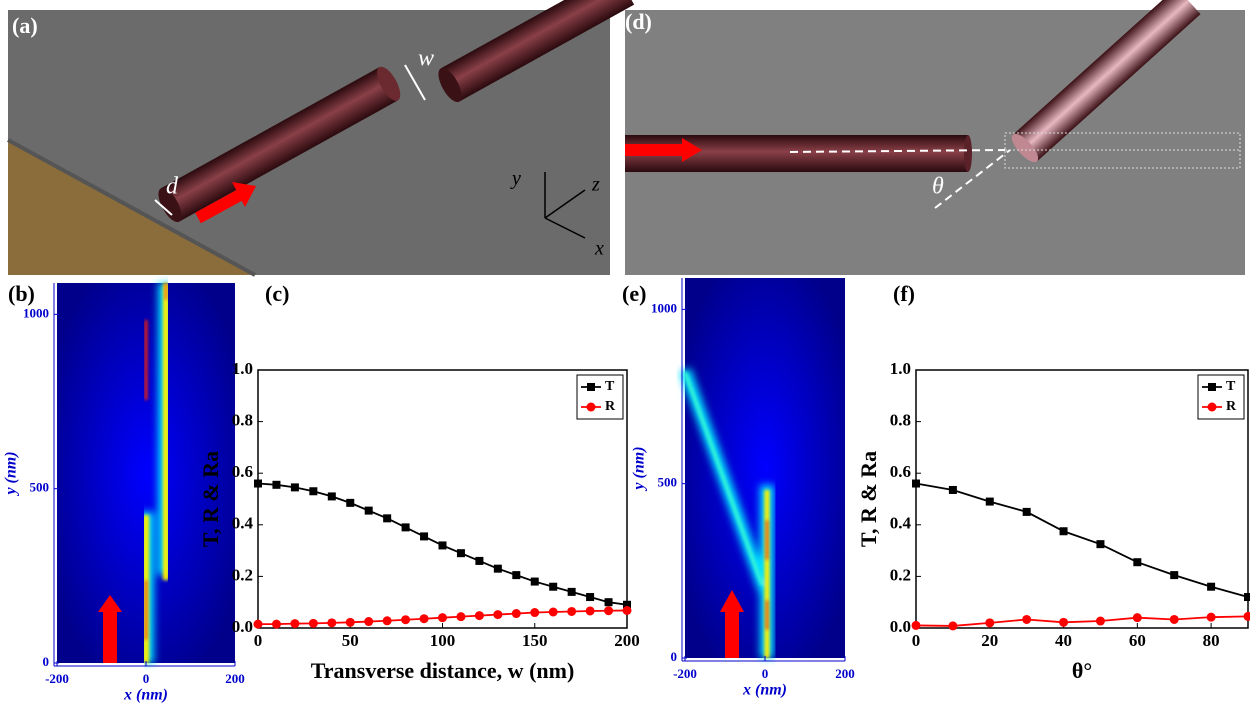 This screenshot has width=1250, height=713. Describe the element at coordinates (535, 640) in the screenshot. I see `x-tick-label: 150` at that location.